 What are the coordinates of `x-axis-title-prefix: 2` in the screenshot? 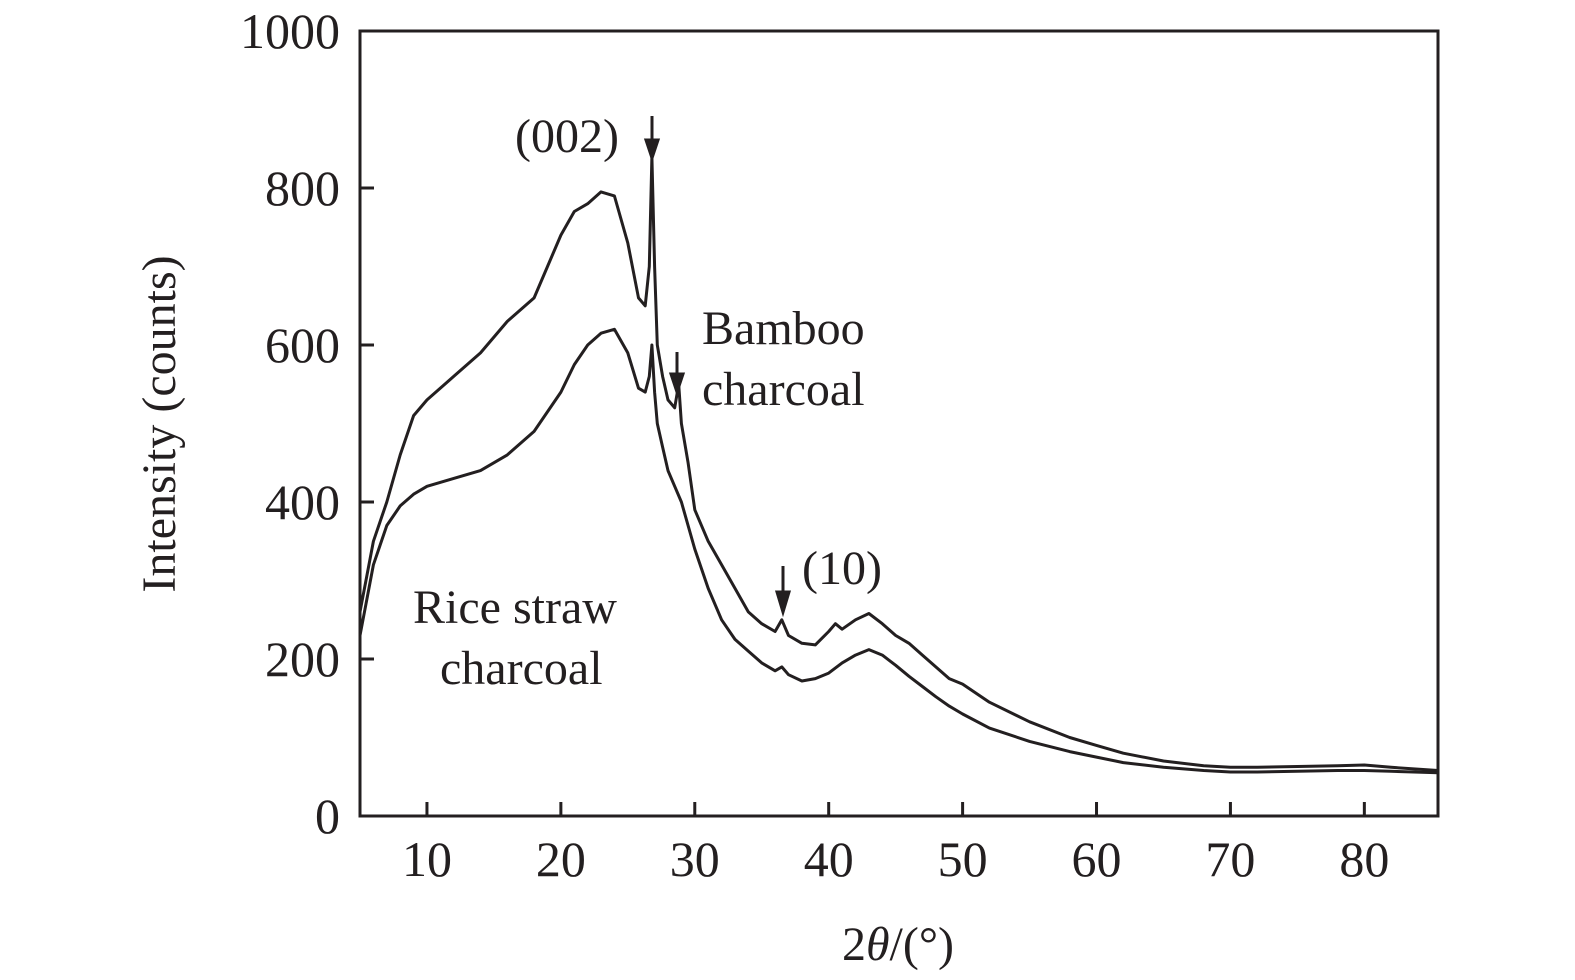 It's located at (854, 944).